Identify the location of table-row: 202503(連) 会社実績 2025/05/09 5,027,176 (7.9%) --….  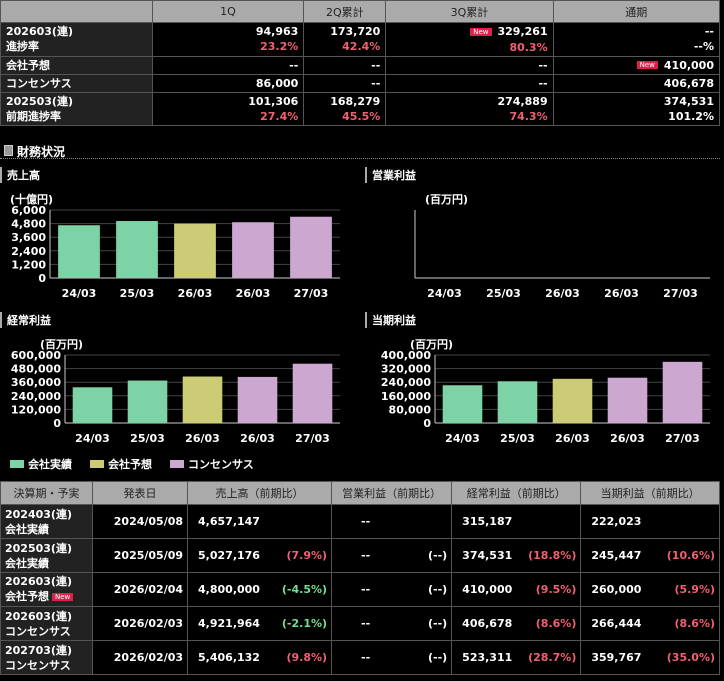
(360, 555).